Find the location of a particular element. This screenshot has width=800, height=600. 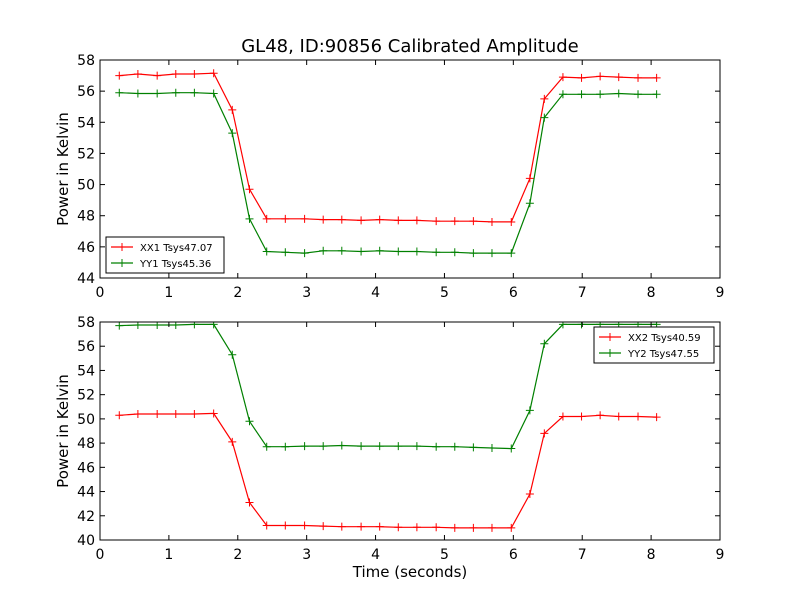

x-tick-label: 3 is located at coordinates (306, 555).